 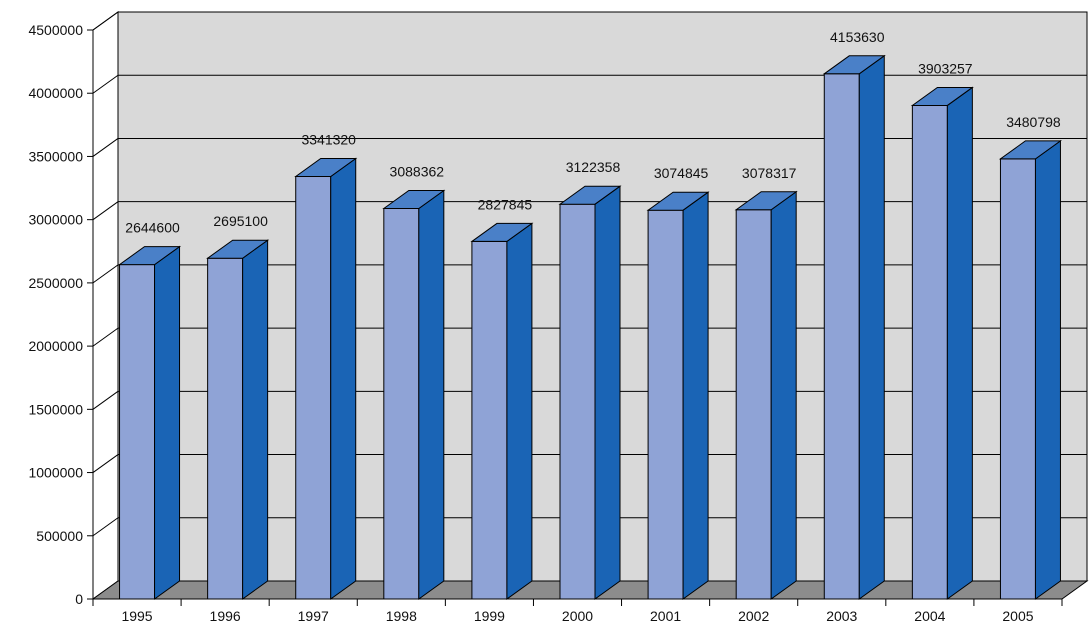 I want to click on data-label: 3480798, so click(x=1033, y=122).